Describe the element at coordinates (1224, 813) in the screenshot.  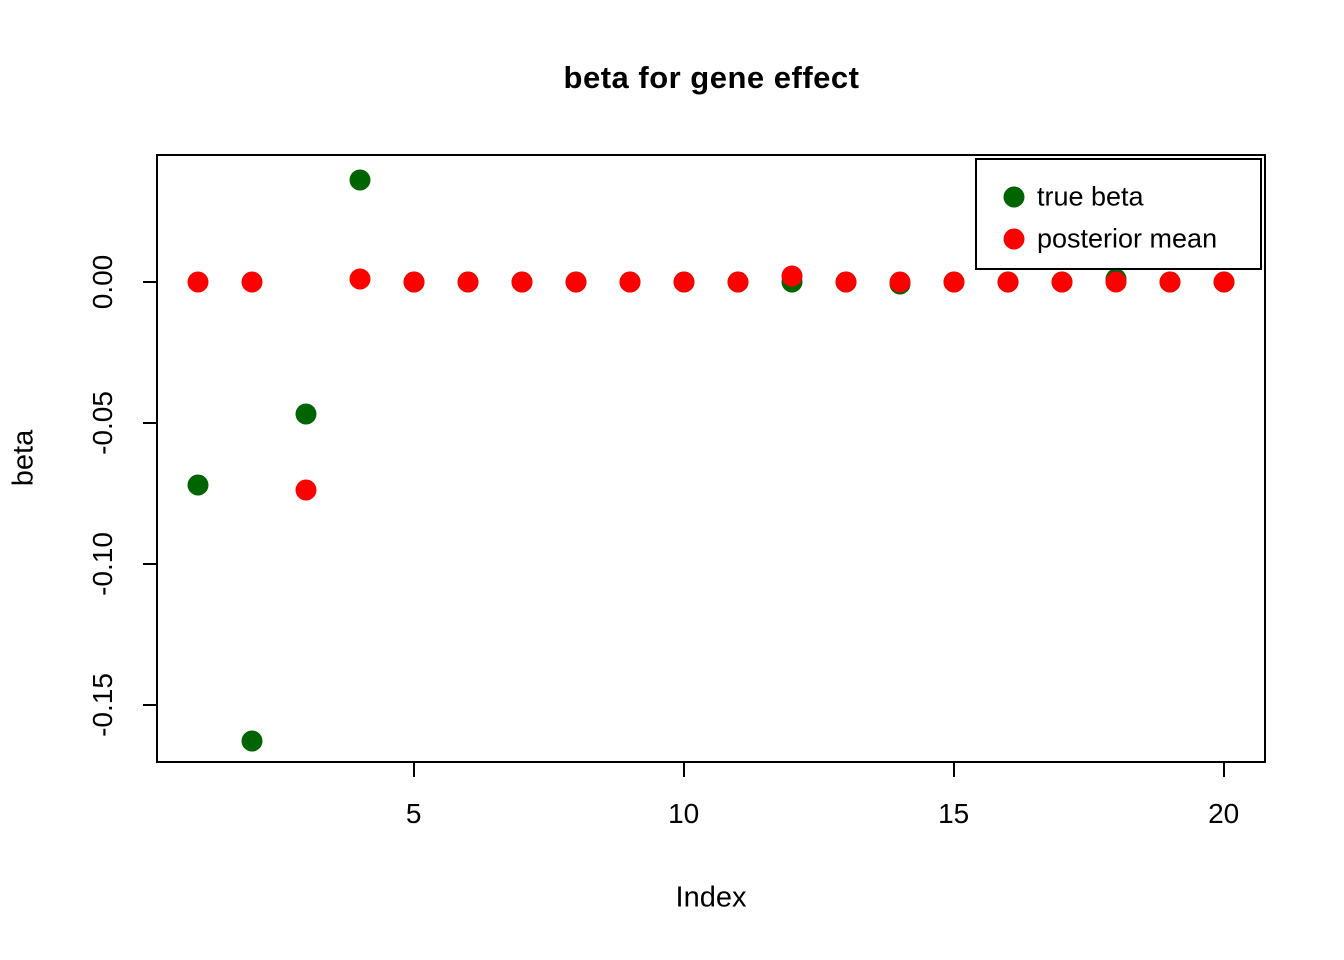
I see `x-axis-tick-label: 20` at that location.